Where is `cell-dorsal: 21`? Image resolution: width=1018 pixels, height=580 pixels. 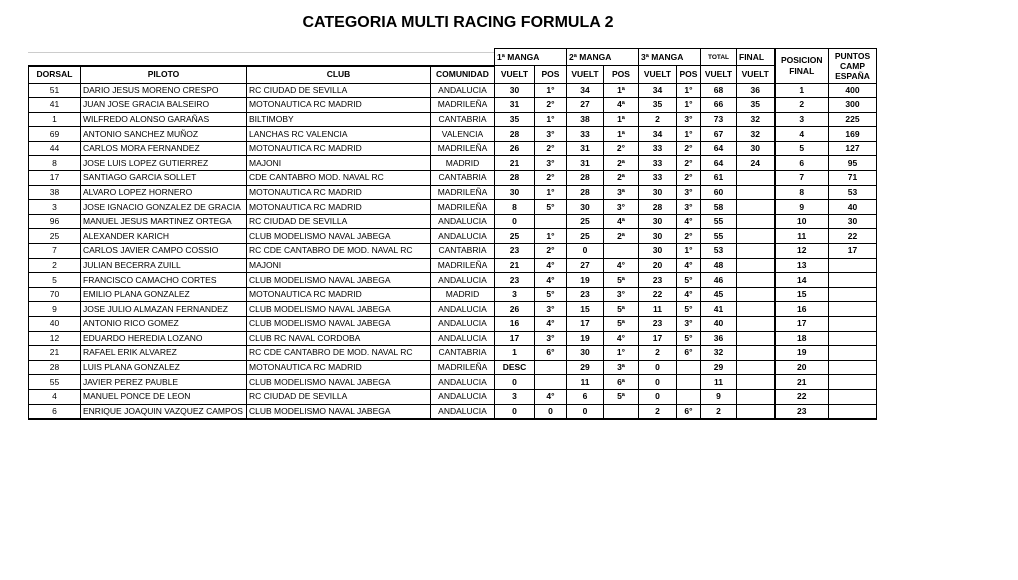 cell-dorsal: 21 is located at coordinates (54, 353).